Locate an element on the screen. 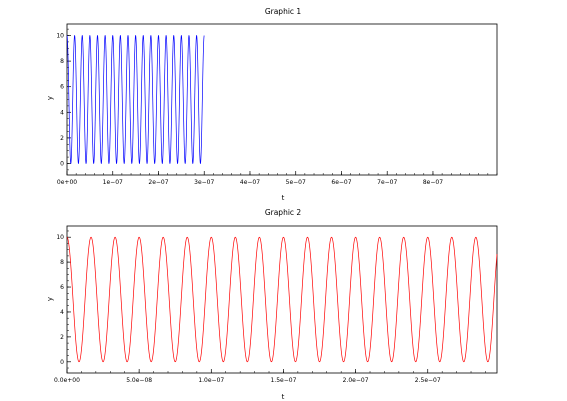 This screenshot has width=567, height=401. x-tick-label: 5e−07 is located at coordinates (296, 182).